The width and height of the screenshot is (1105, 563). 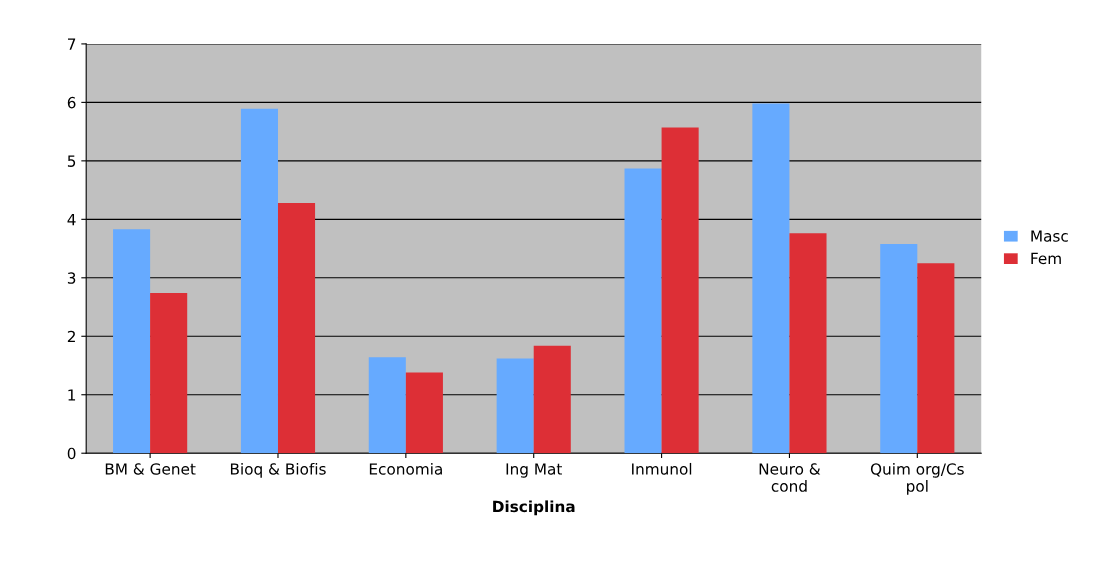 What do you see at coordinates (71, 219) in the screenshot?
I see `y-tick-label: 4` at bounding box center [71, 219].